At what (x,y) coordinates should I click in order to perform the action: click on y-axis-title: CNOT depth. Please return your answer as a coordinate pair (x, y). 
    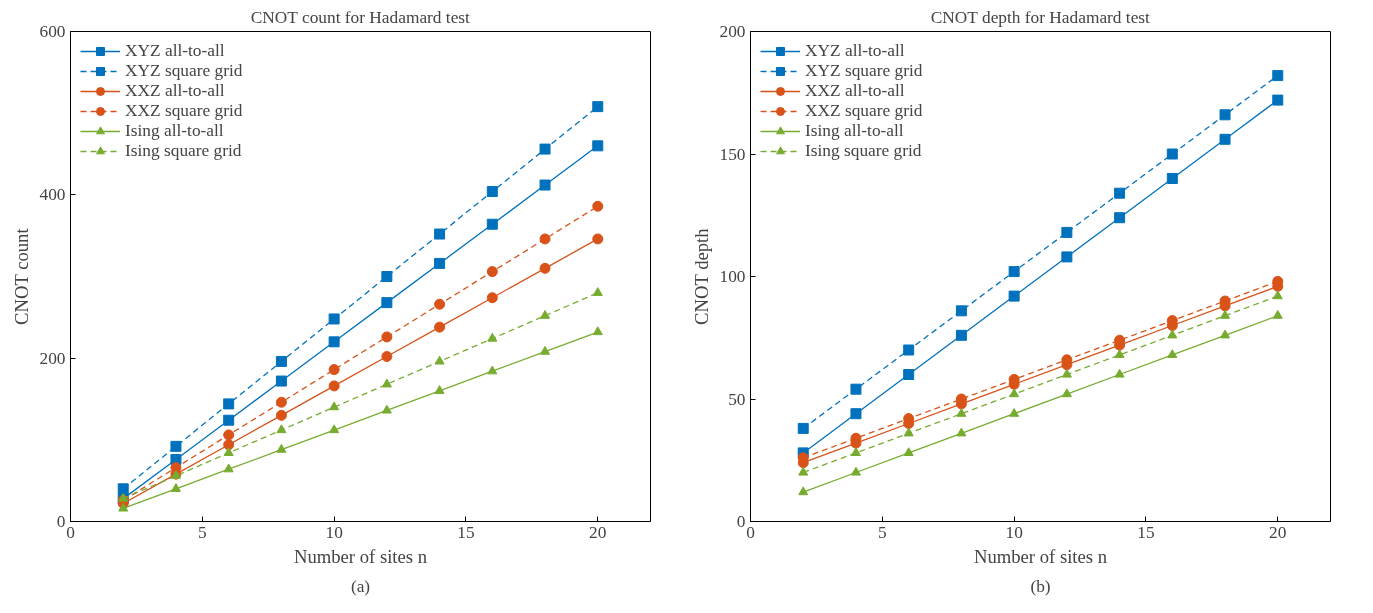
    Looking at the image, I should click on (701, 276).